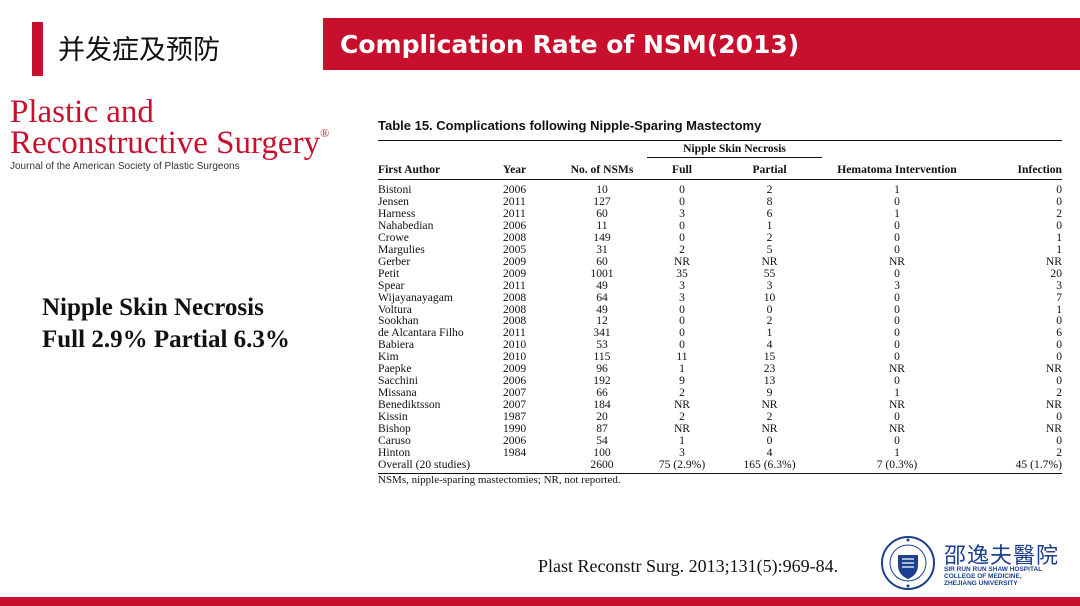  Describe the element at coordinates (395, 369) in the screenshot. I see `cell-author: Paepke` at that location.